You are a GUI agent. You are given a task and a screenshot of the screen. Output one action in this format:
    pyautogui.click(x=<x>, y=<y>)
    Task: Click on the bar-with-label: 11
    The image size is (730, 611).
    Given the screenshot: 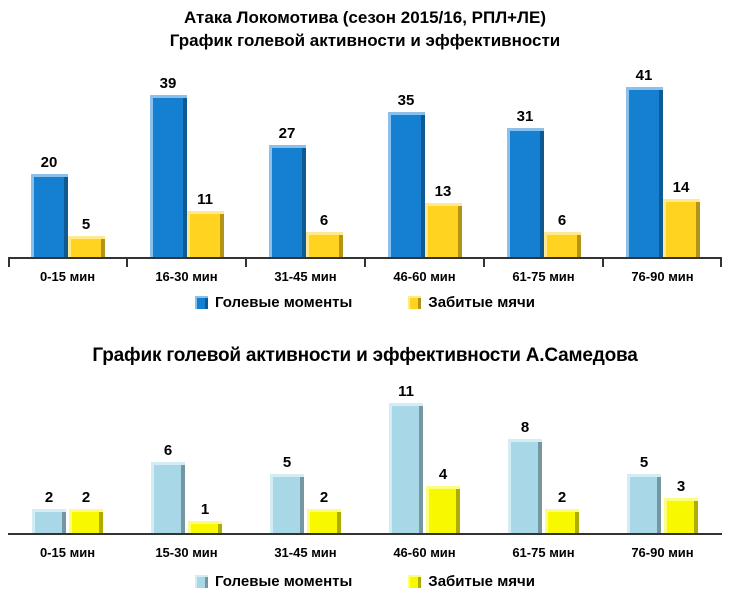 What is the action you would take?
    pyautogui.click(x=406, y=458)
    